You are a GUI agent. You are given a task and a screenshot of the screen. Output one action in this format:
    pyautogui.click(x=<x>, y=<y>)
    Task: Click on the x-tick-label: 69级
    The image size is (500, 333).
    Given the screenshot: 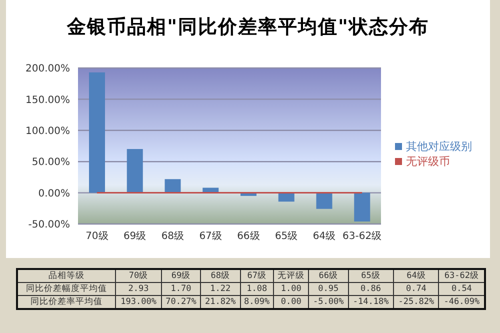 What is the action you would take?
    pyautogui.click(x=134, y=236)
    